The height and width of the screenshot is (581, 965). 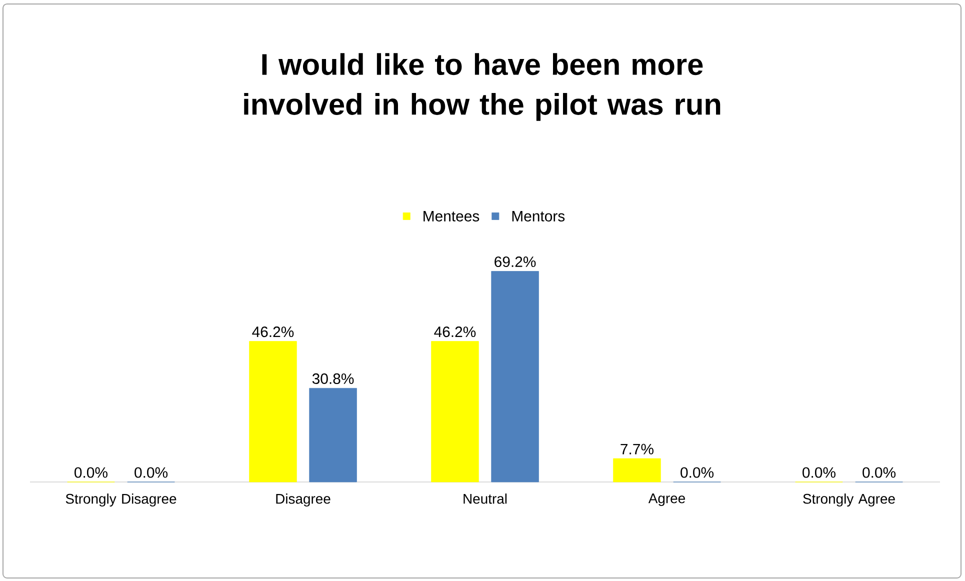 What do you see at coordinates (121, 500) in the screenshot?
I see `x-tick-label: Strongly Disagree` at bounding box center [121, 500].